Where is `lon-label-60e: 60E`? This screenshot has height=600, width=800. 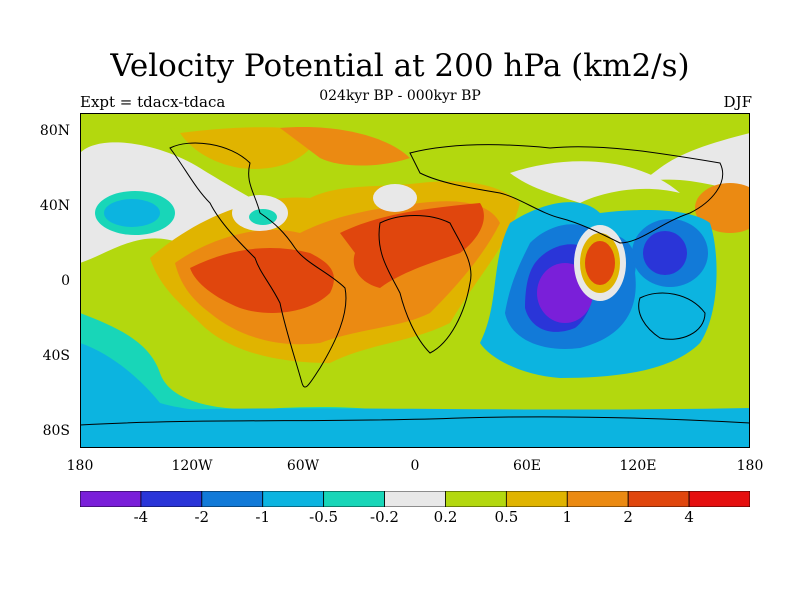
lon-label-60e: 60E is located at coordinates (527, 466).